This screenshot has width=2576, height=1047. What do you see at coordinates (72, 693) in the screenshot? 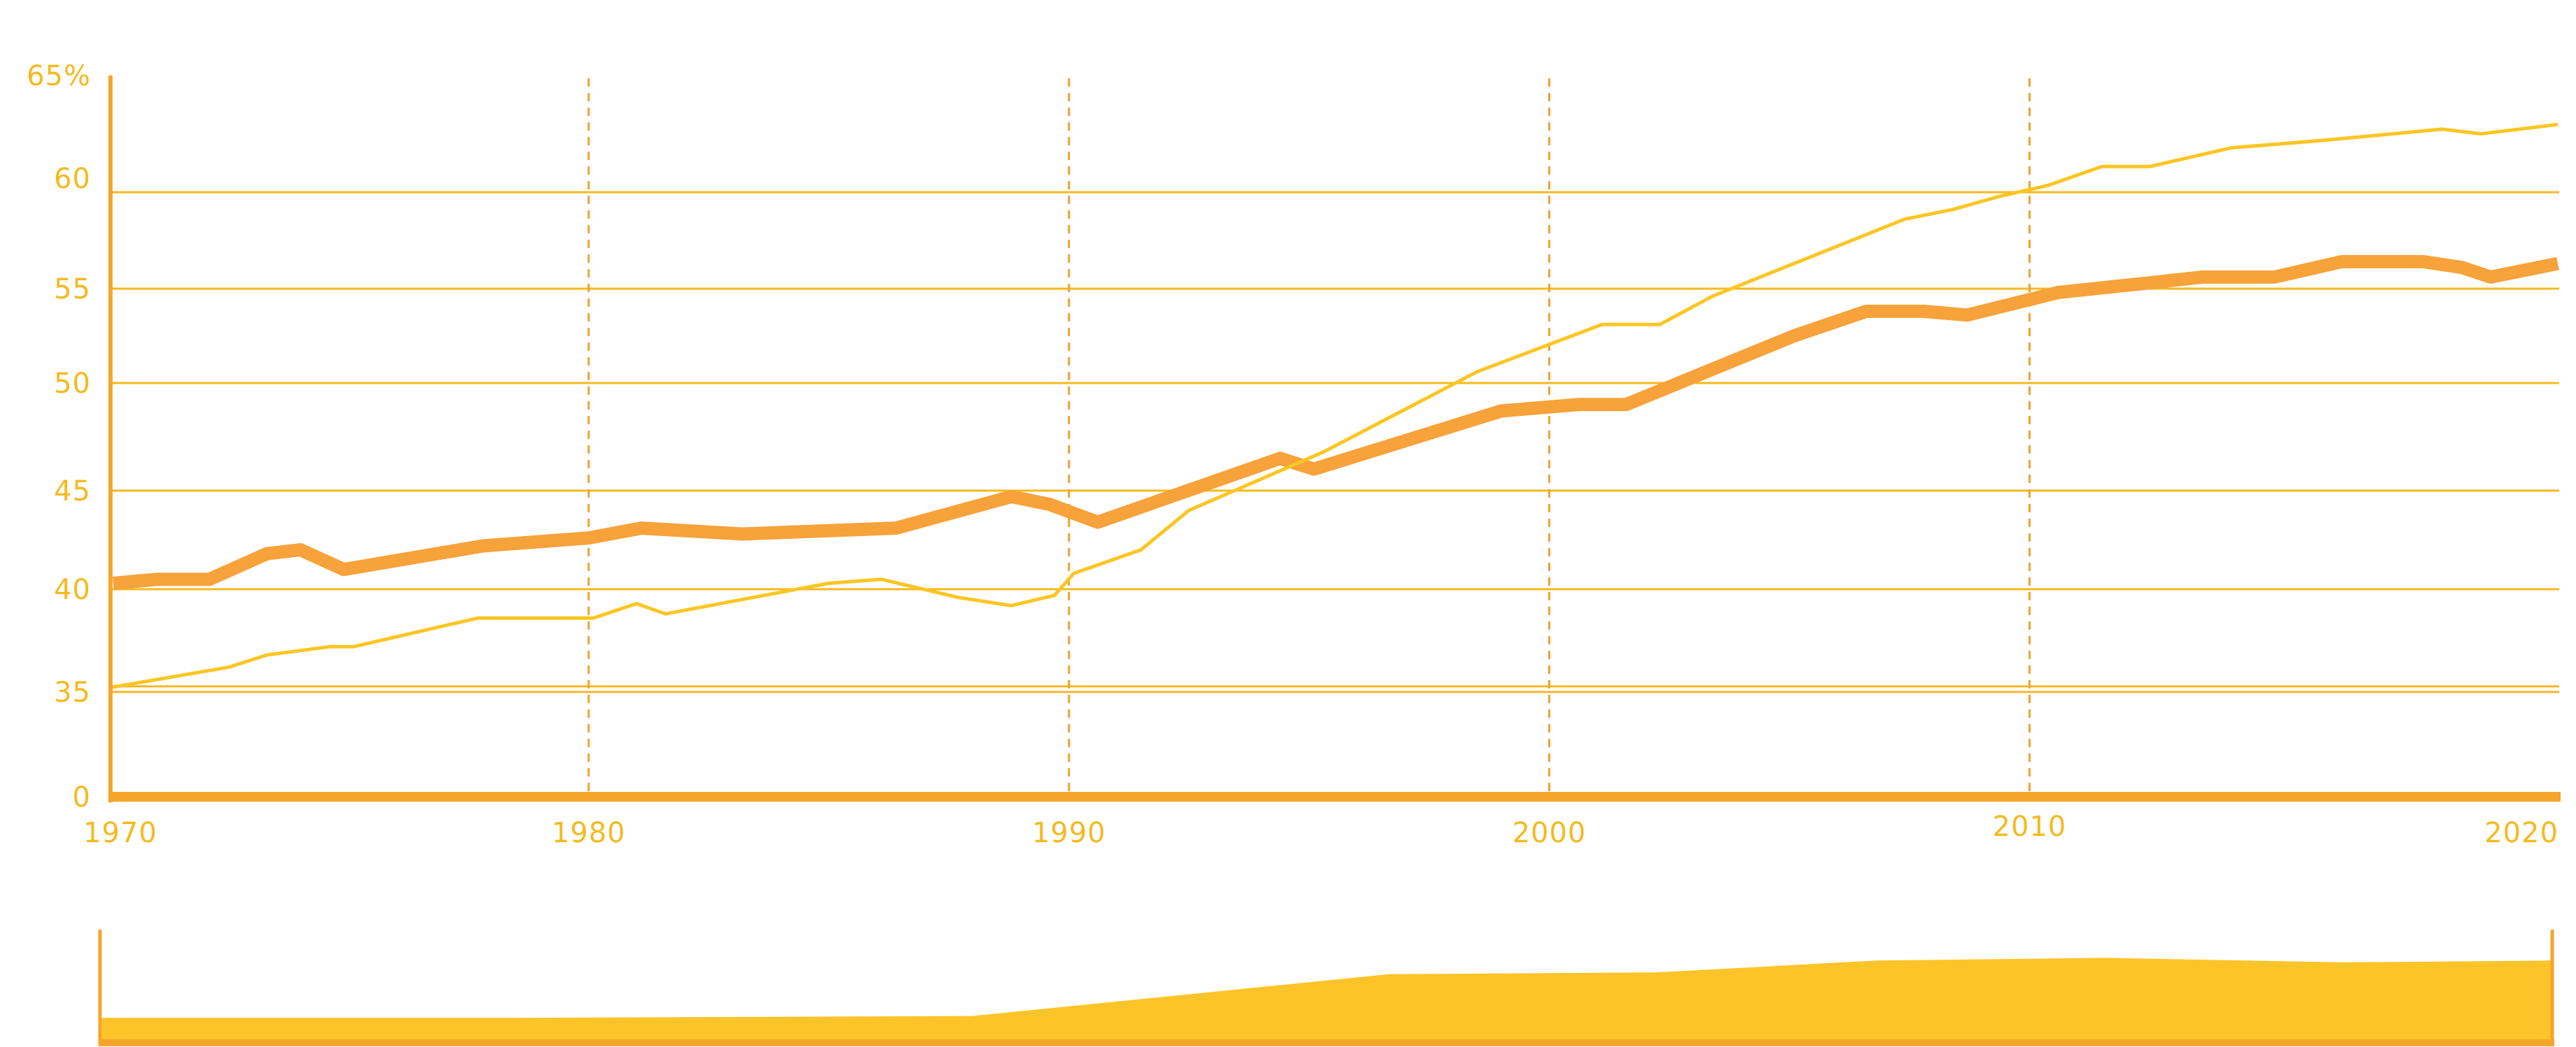
I see `y-tick-label: 35` at bounding box center [72, 693].